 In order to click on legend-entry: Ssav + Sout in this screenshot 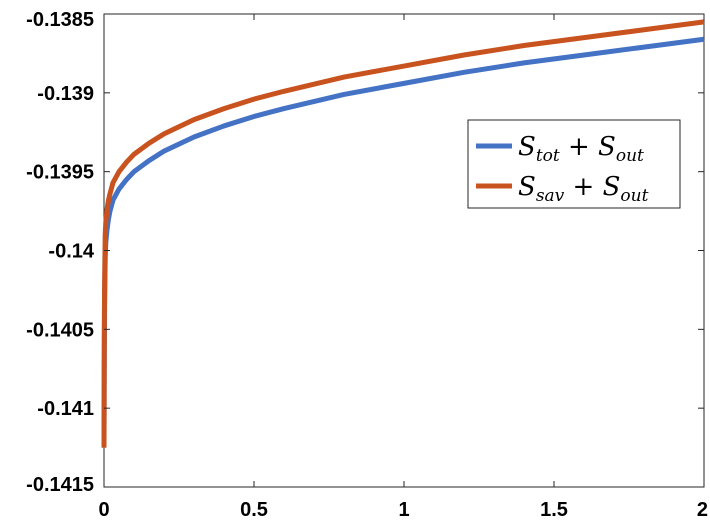, I will do `click(583, 189)`.